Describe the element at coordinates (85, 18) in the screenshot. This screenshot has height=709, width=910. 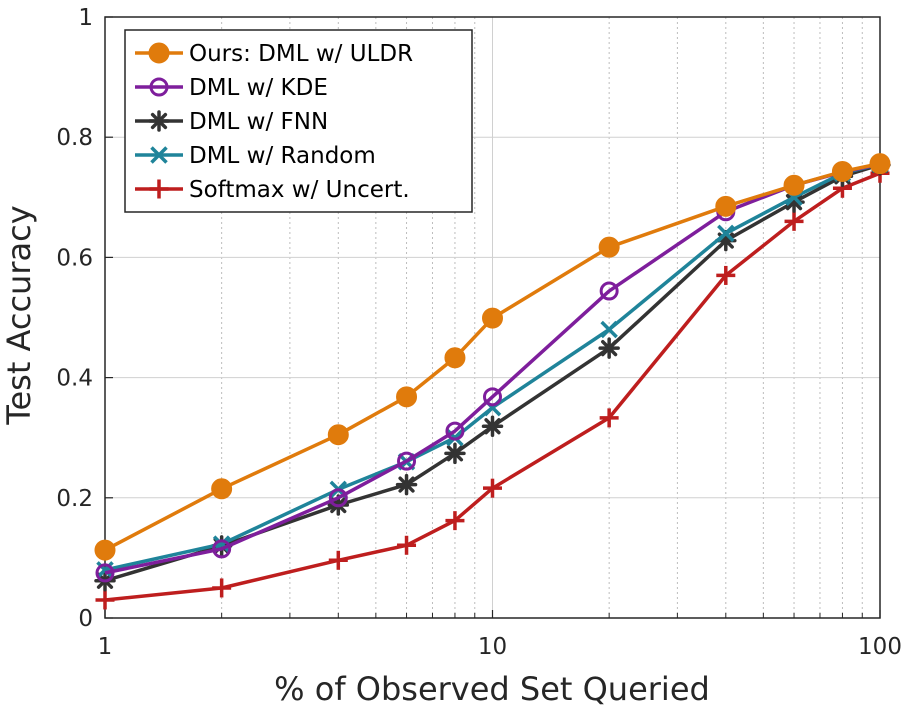
I see `y-tick-label: 1` at that location.